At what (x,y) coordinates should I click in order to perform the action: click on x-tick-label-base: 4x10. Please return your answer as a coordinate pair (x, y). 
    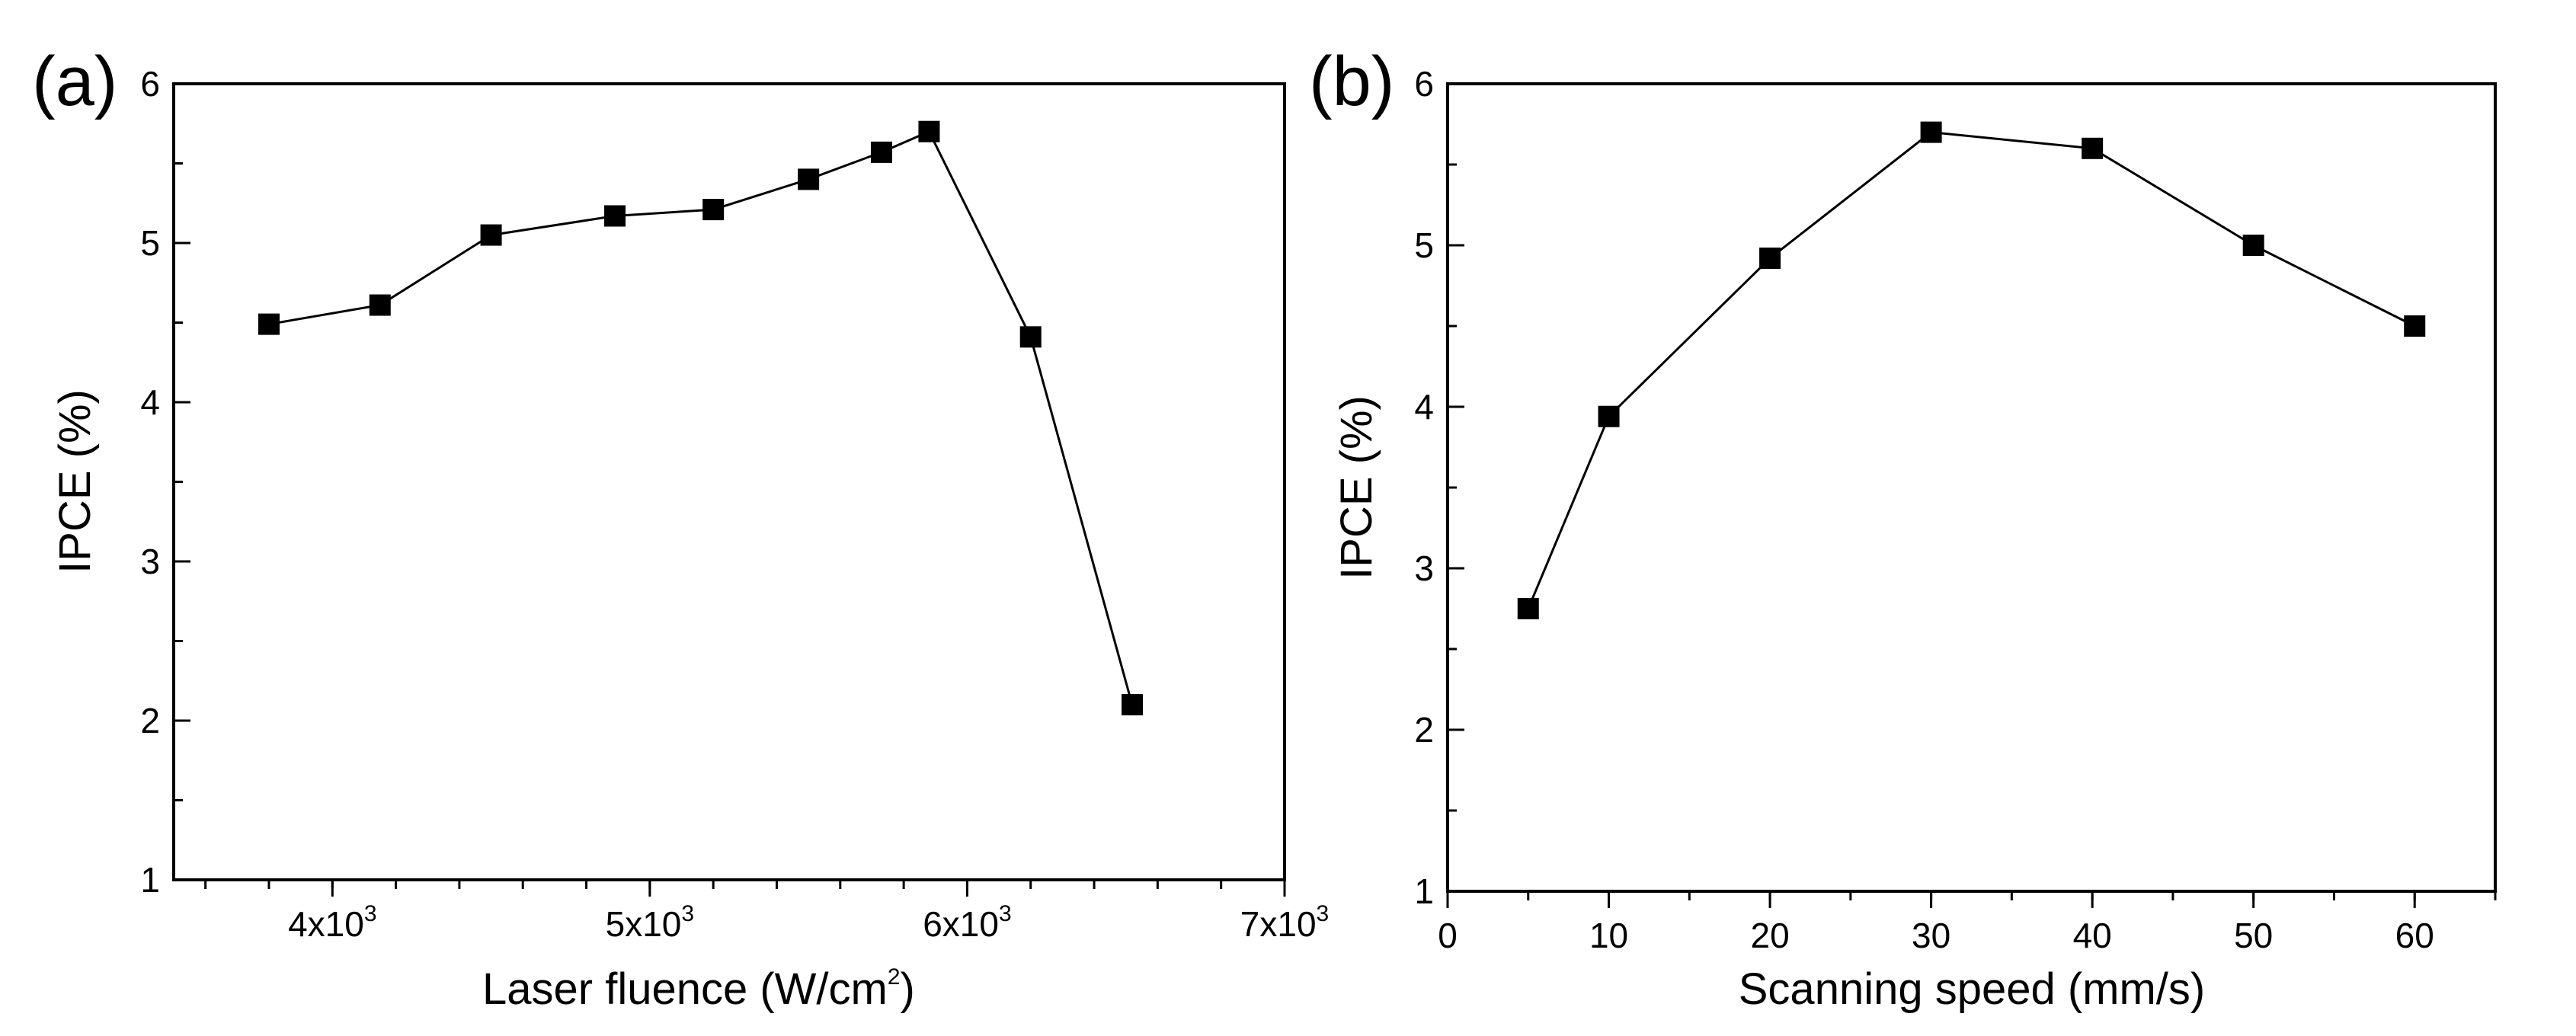
    Looking at the image, I should click on (326, 924).